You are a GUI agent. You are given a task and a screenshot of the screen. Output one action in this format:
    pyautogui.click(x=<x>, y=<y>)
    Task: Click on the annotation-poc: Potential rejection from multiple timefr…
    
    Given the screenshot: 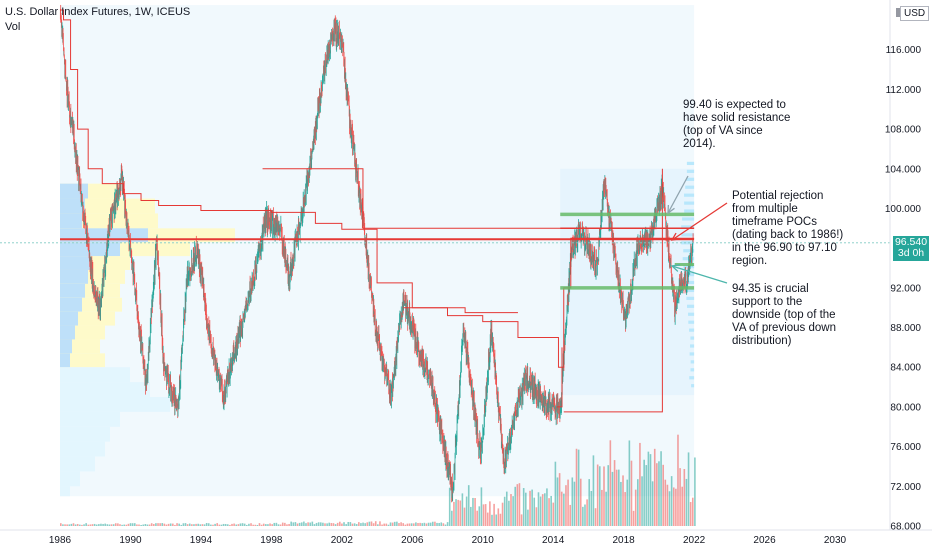 What is the action you would take?
    pyautogui.click(x=788, y=228)
    